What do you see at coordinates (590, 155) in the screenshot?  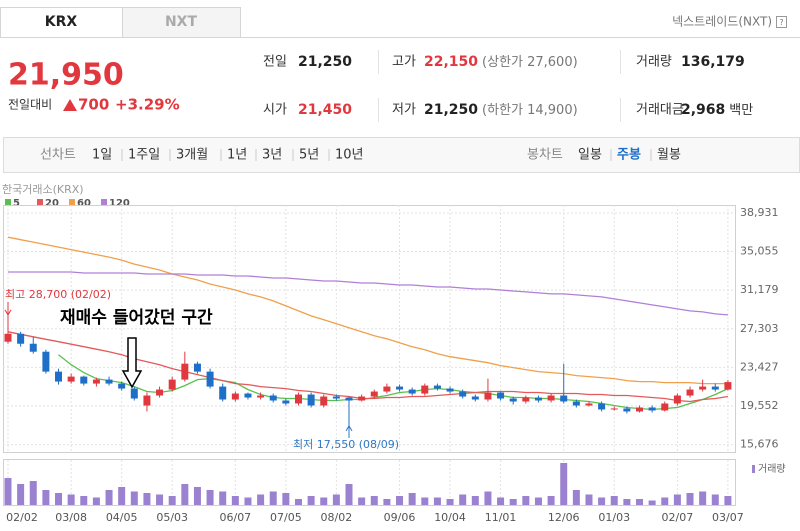 I see `period-option: 일봉` at bounding box center [590, 155].